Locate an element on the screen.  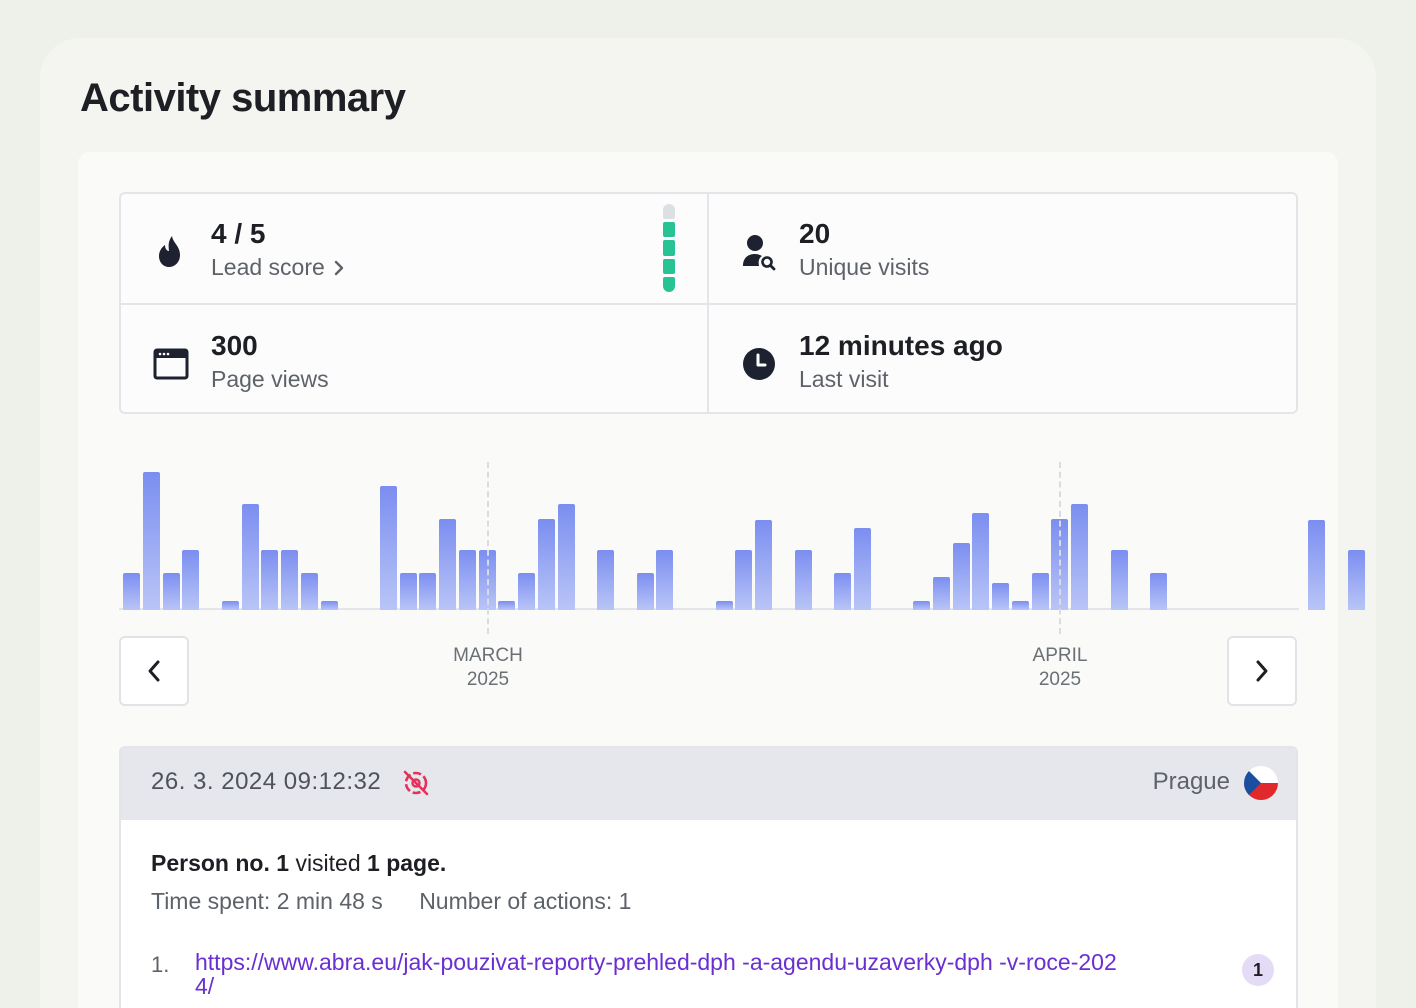
page-title: Activity summary is located at coordinates (243, 98).